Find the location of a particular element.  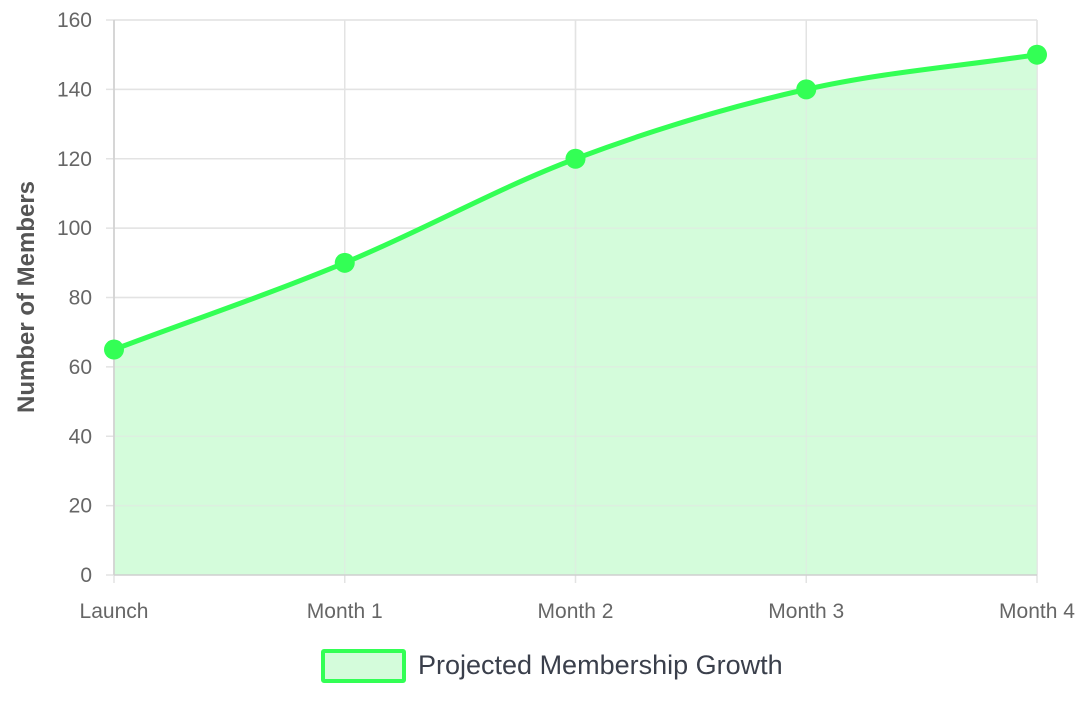

x-tick-label: Month 4 is located at coordinates (1037, 611).